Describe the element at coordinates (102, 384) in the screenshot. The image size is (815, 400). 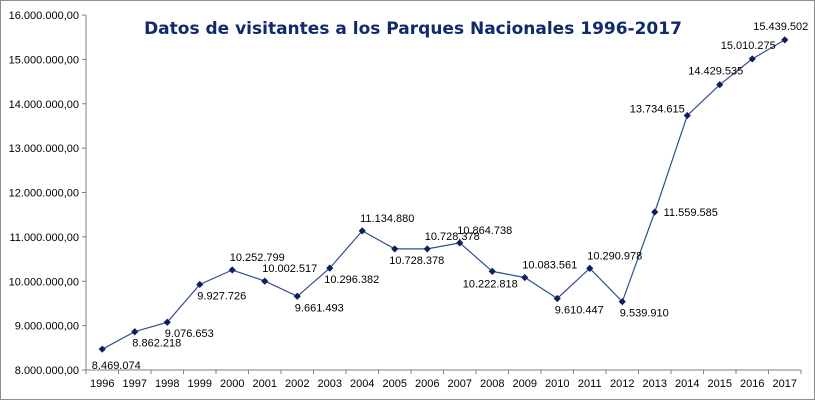
I see `x-tick-label: 1996` at that location.